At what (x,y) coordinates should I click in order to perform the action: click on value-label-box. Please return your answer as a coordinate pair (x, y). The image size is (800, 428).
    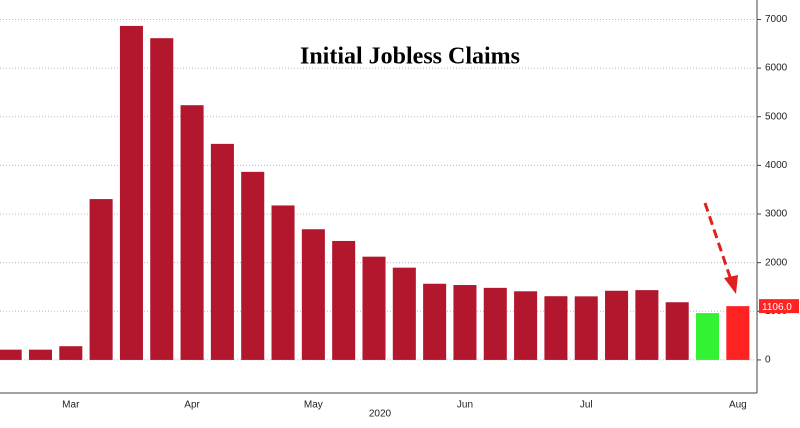
    Looking at the image, I should click on (779, 306).